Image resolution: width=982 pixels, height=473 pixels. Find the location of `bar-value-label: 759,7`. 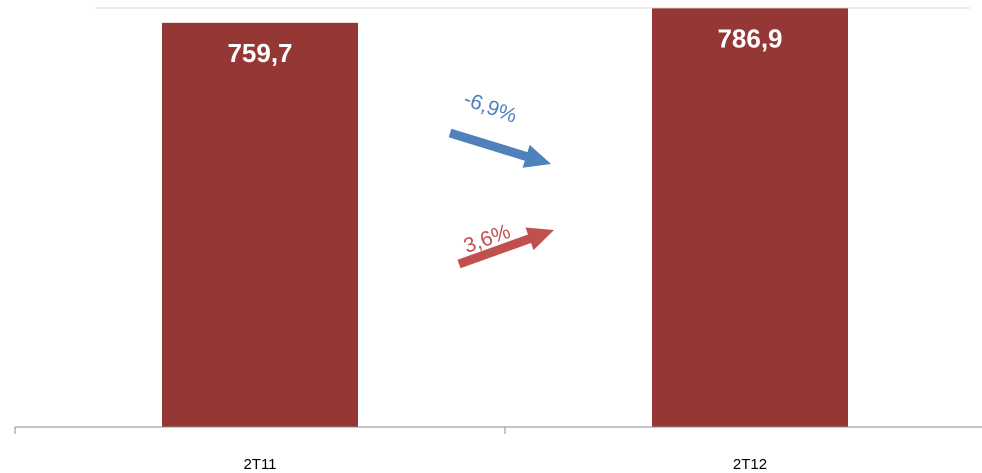

bar-value-label: 759,7 is located at coordinates (259, 53).